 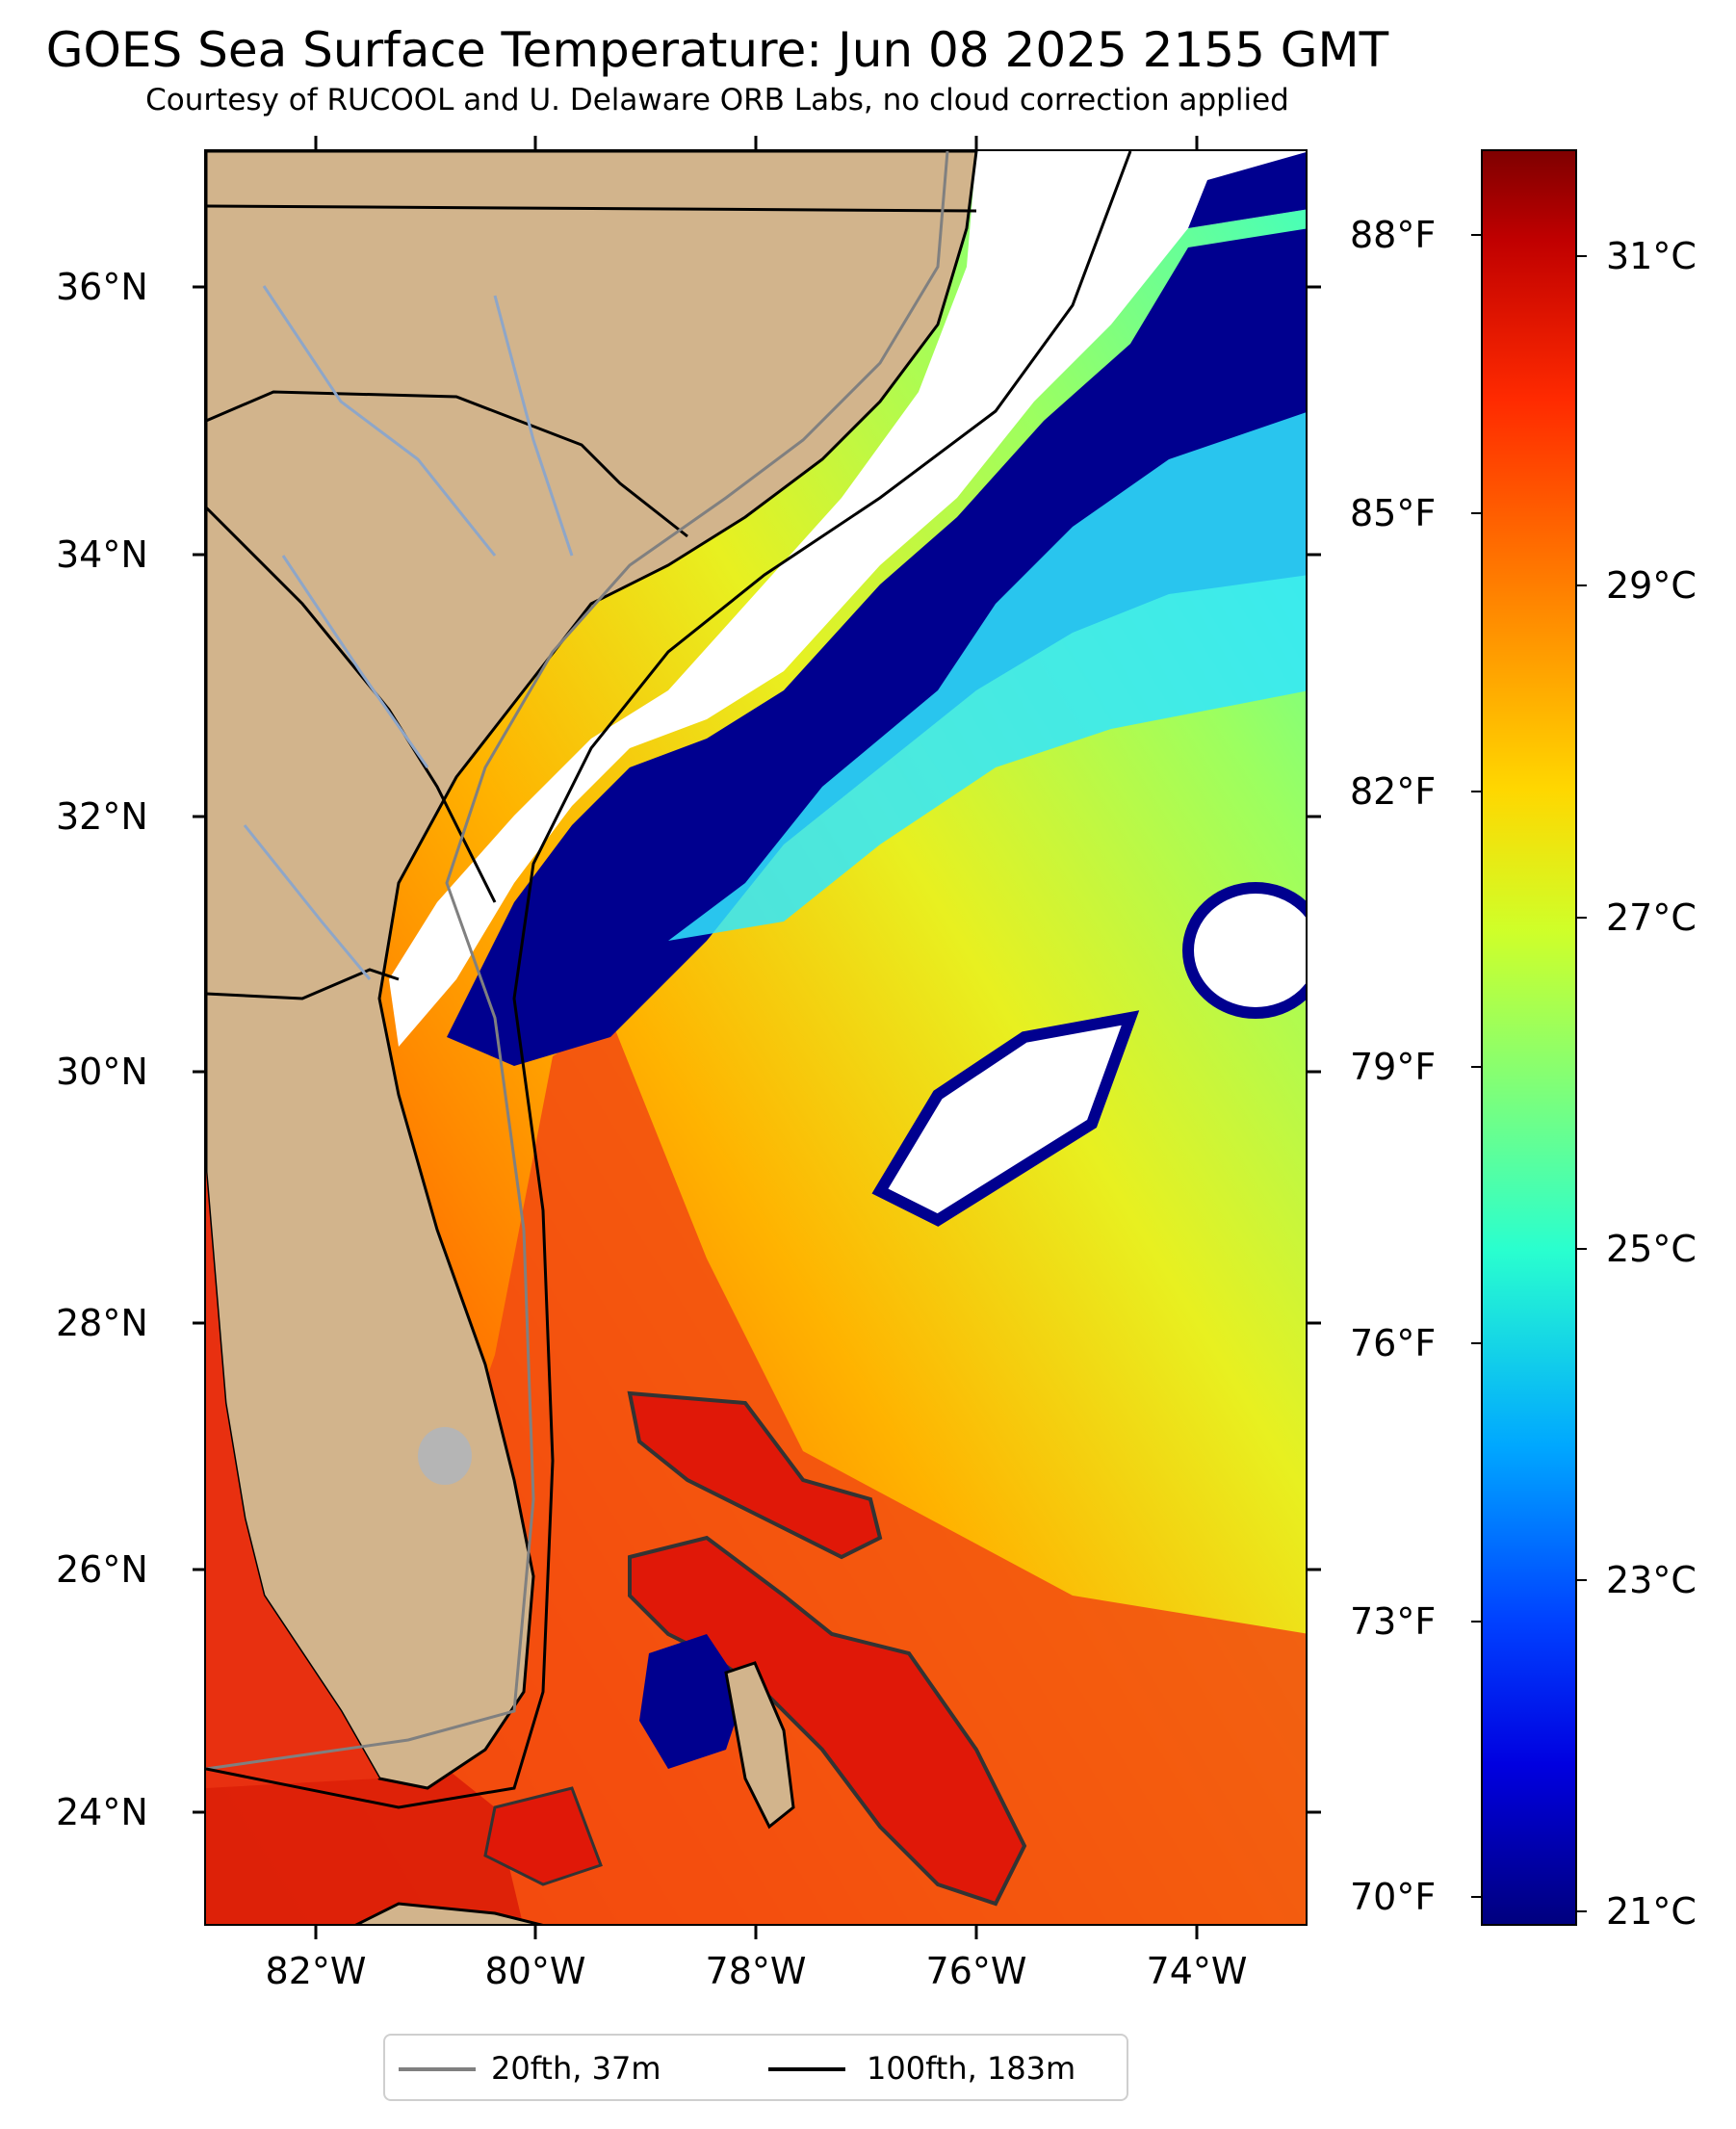 What do you see at coordinates (806, 2069) in the screenshot?
I see `legend-swatch-100fth` at bounding box center [806, 2069].